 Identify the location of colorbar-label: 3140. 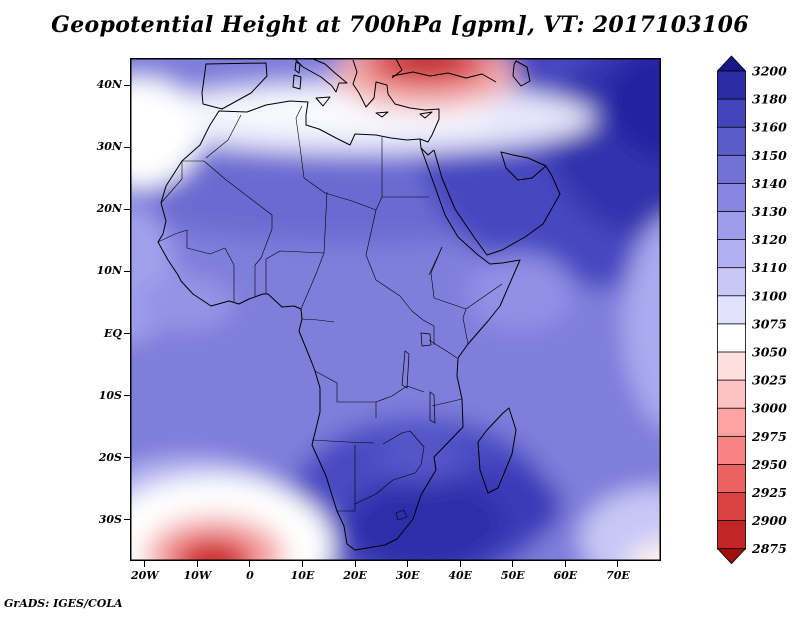
(769, 183).